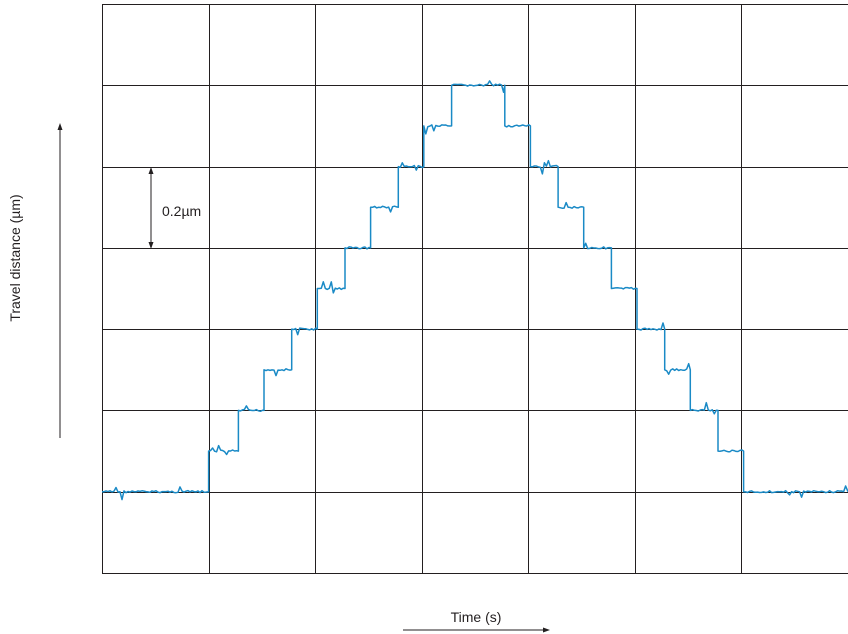  Describe the element at coordinates (60, 280) in the screenshot. I see `y-axis-arrow` at that location.